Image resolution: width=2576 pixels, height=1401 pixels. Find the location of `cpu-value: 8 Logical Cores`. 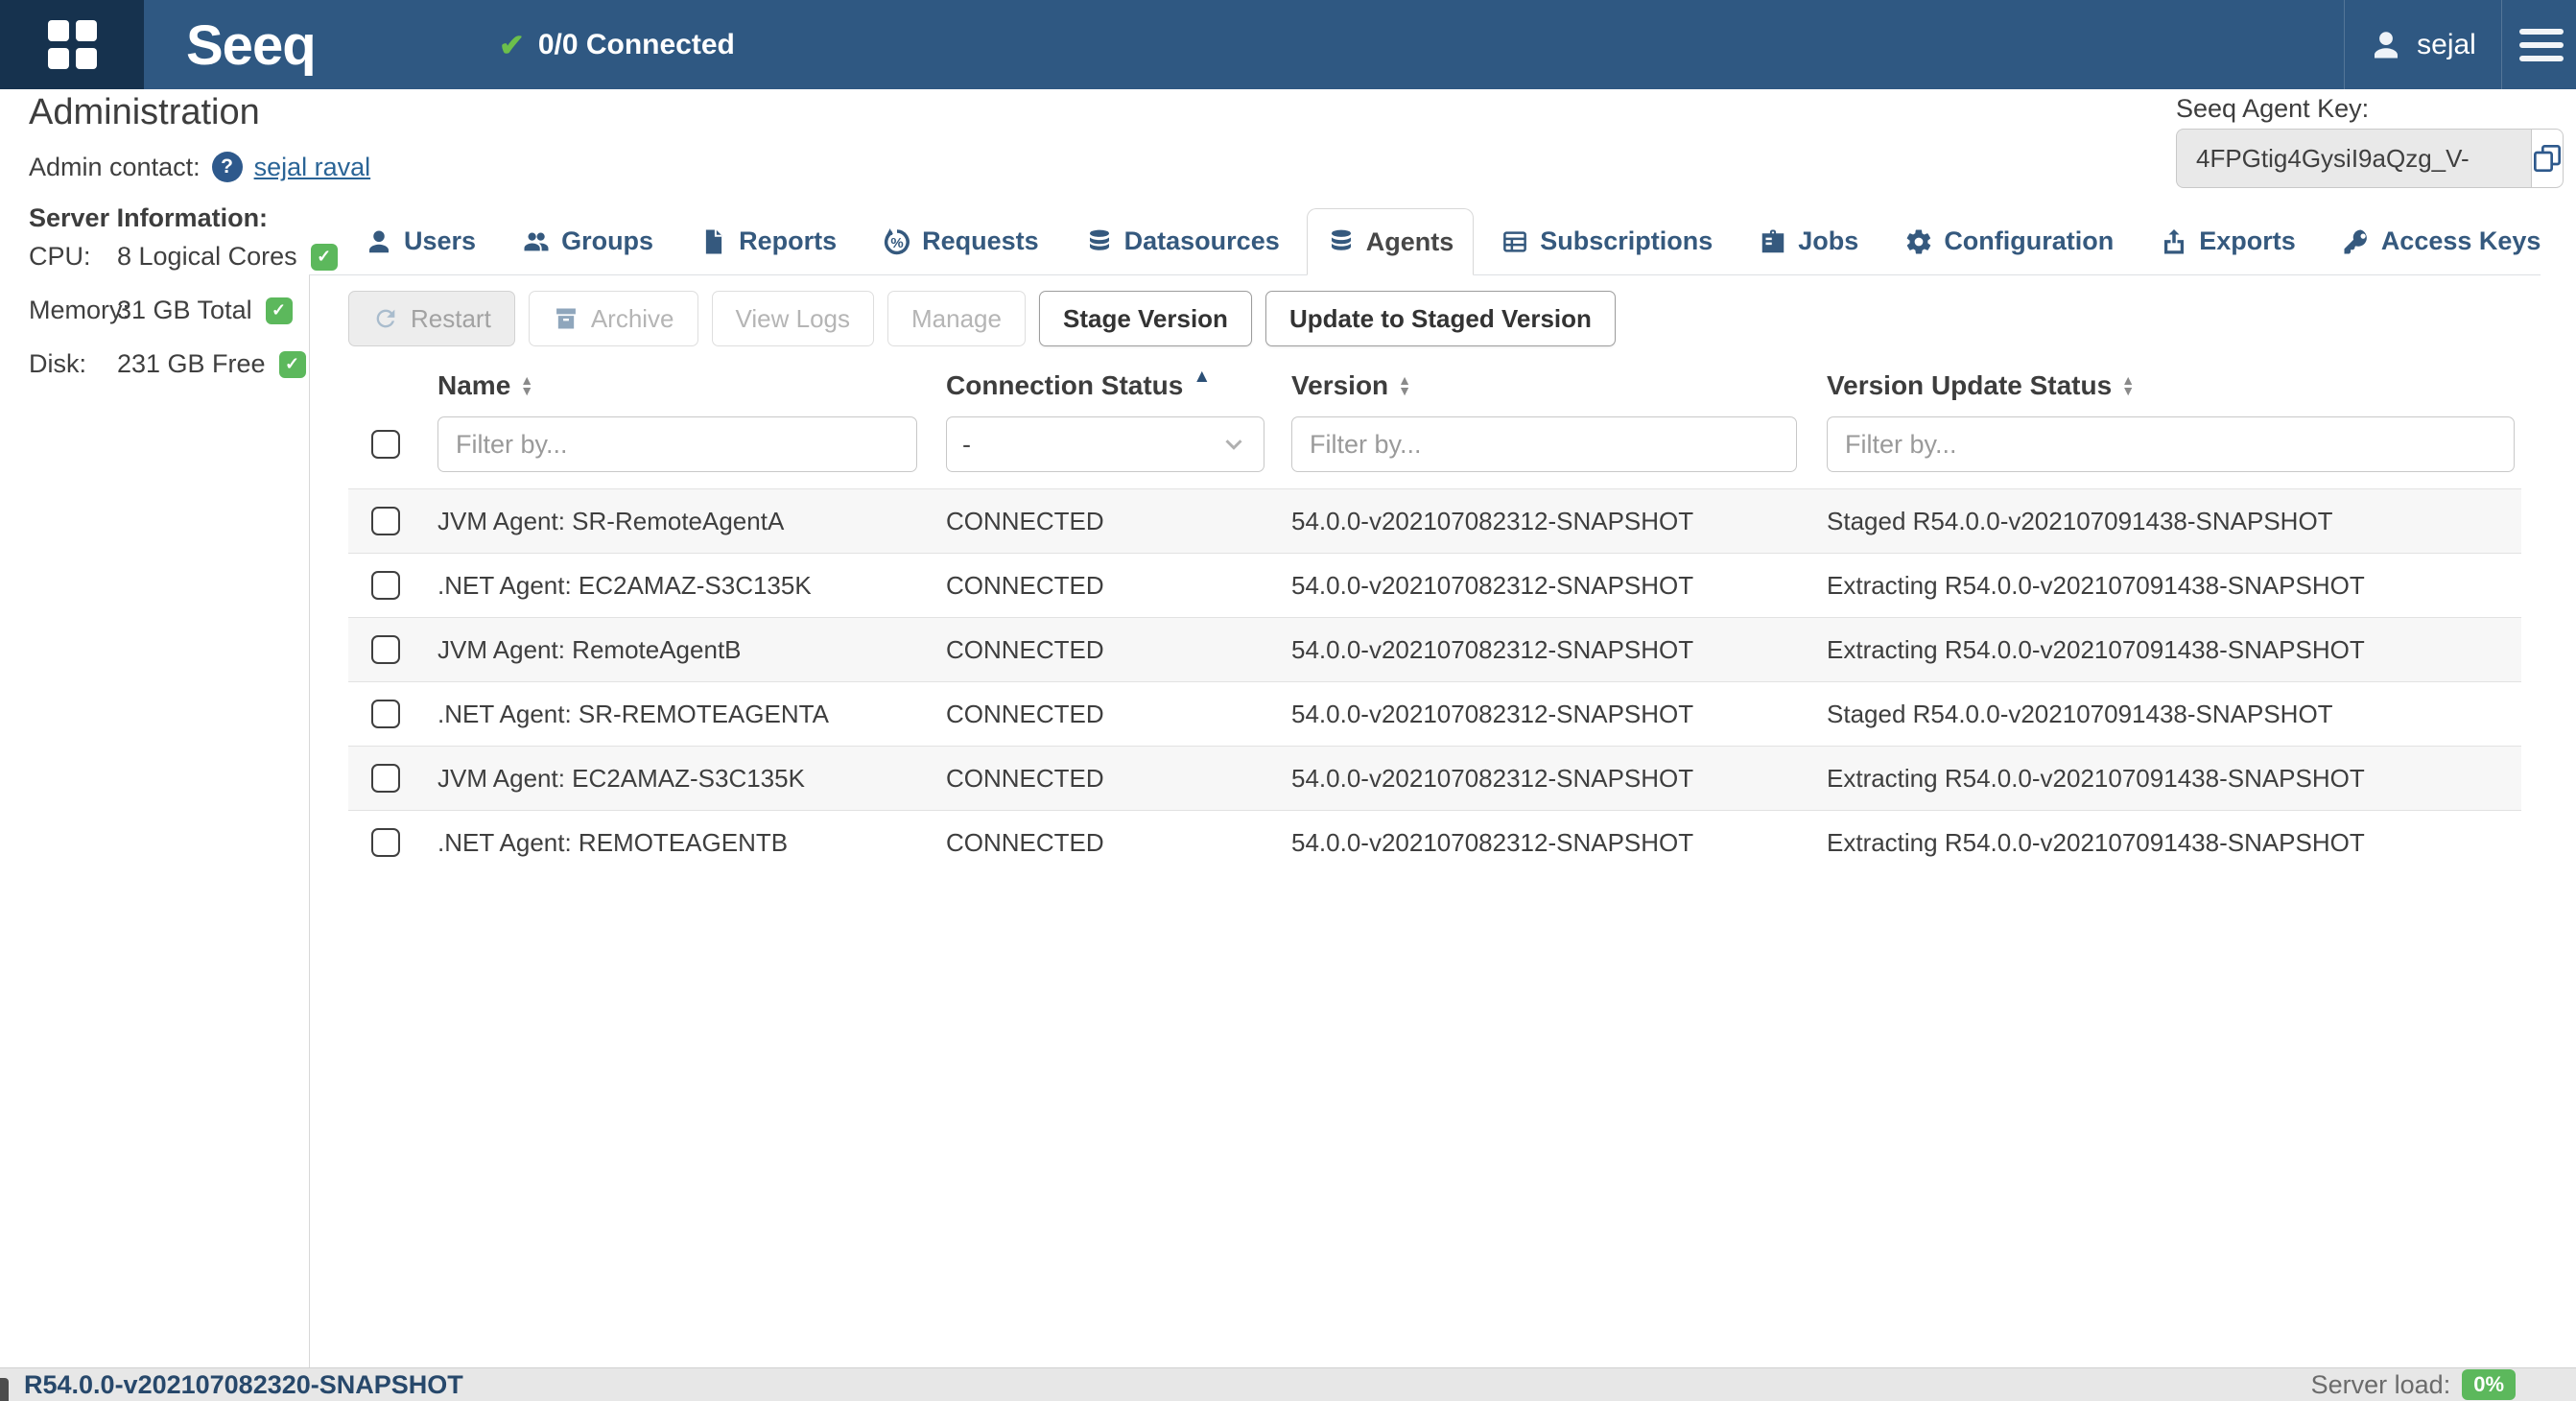

cpu-value: 8 Logical Cores is located at coordinates (207, 256).